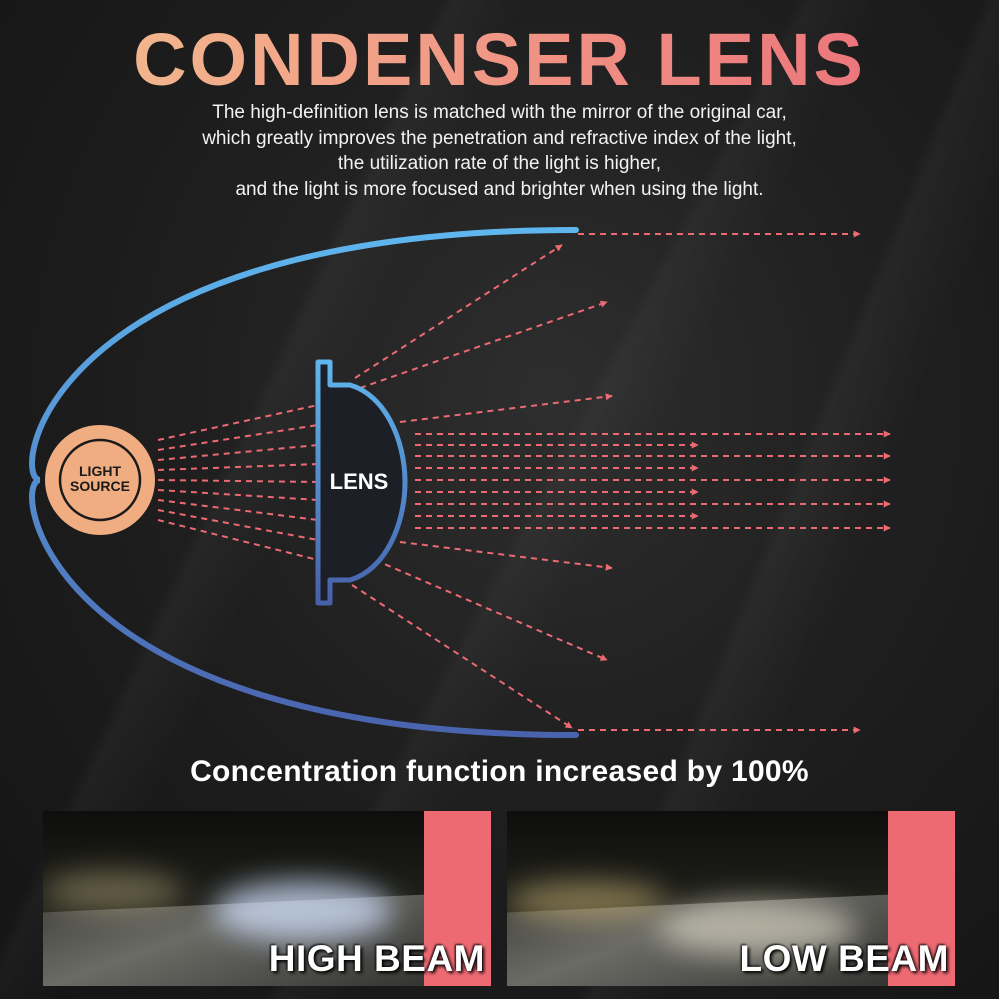 Image resolution: width=999 pixels, height=999 pixels. I want to click on light-source-ring, so click(100, 480).